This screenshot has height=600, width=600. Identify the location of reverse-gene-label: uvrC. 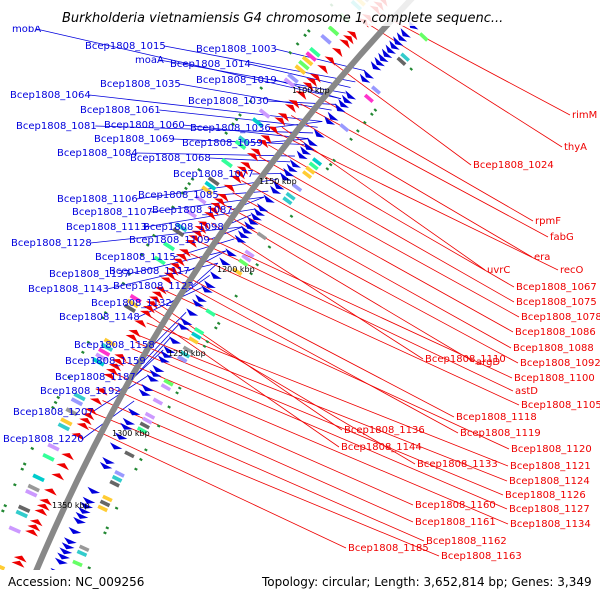
(498, 270).